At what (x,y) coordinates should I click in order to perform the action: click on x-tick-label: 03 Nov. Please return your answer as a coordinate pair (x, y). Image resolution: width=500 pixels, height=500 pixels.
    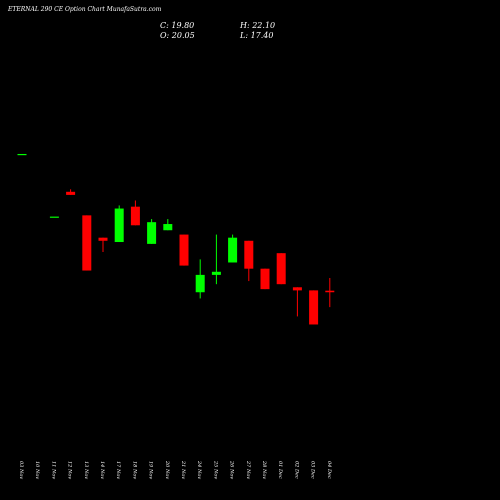
    Looking at the image, I should click on (21, 470).